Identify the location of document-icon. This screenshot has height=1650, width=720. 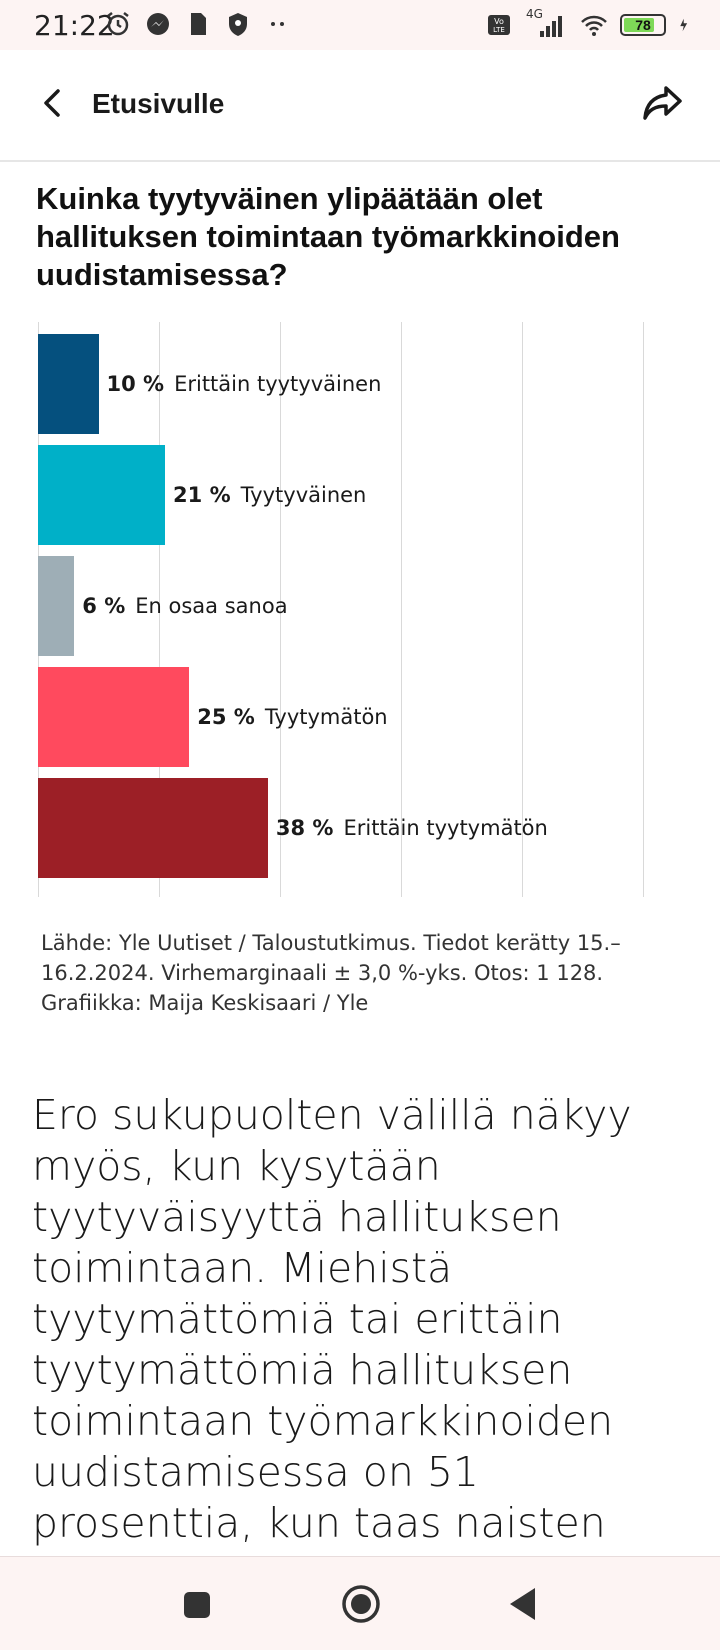
(198, 24).